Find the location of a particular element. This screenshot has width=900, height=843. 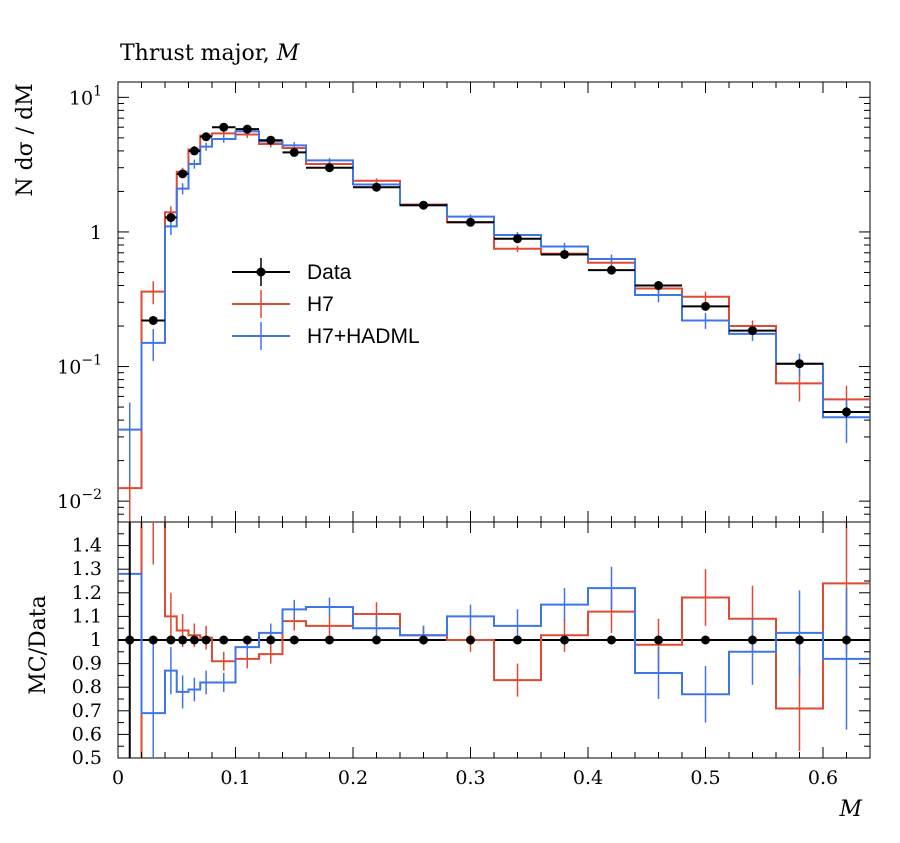

y-tick-label: 1 is located at coordinates (96, 233).